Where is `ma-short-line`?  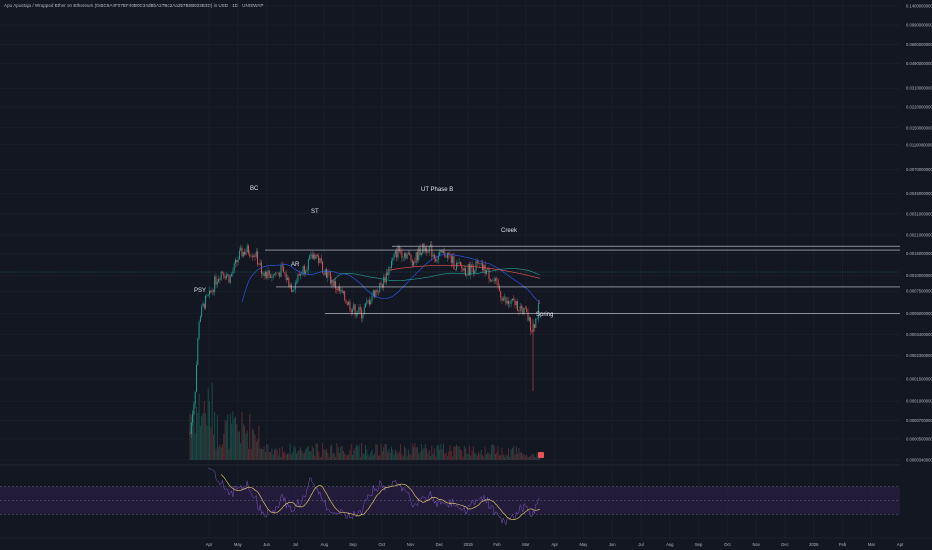
ma-short-line is located at coordinates (390, 278).